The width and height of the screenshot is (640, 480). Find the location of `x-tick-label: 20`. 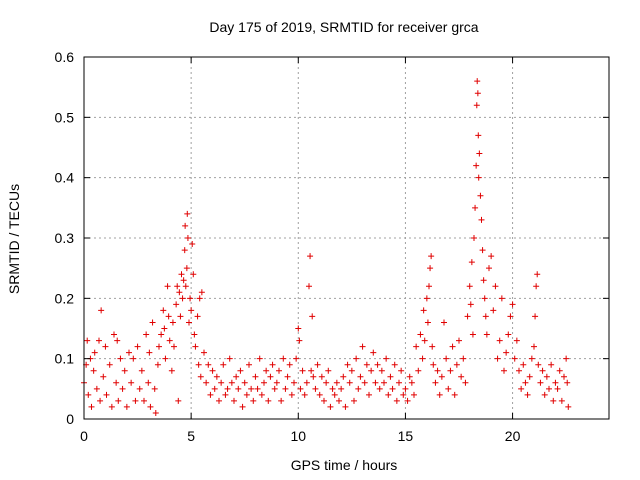

x-tick-label: 20 is located at coordinates (513, 436).